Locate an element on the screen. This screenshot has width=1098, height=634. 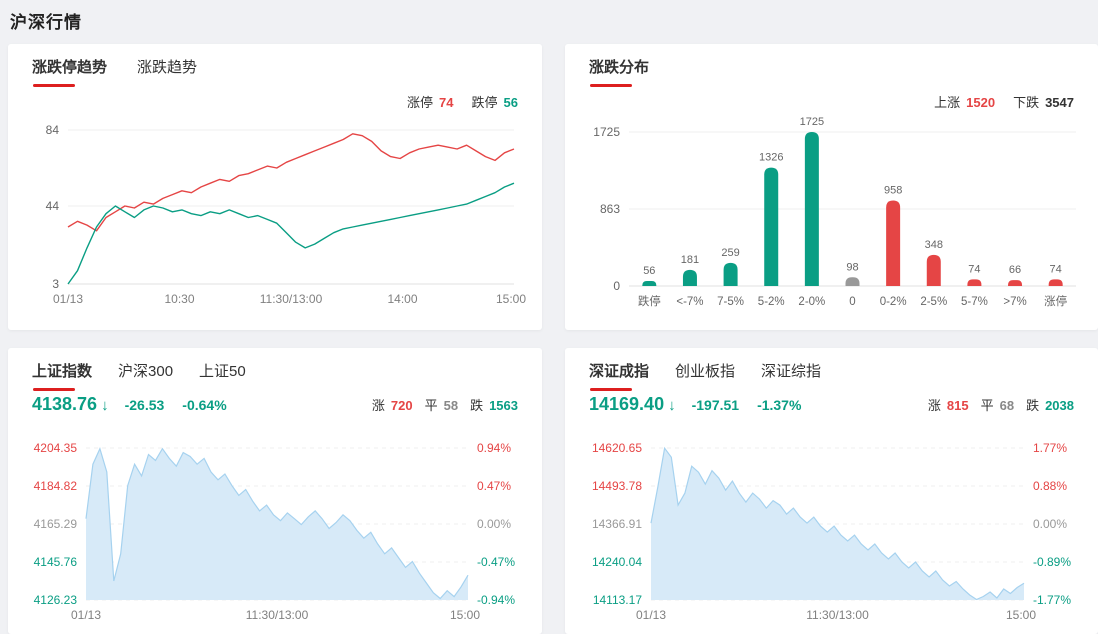
down-count: 跌 2038 is located at coordinates (1050, 404).